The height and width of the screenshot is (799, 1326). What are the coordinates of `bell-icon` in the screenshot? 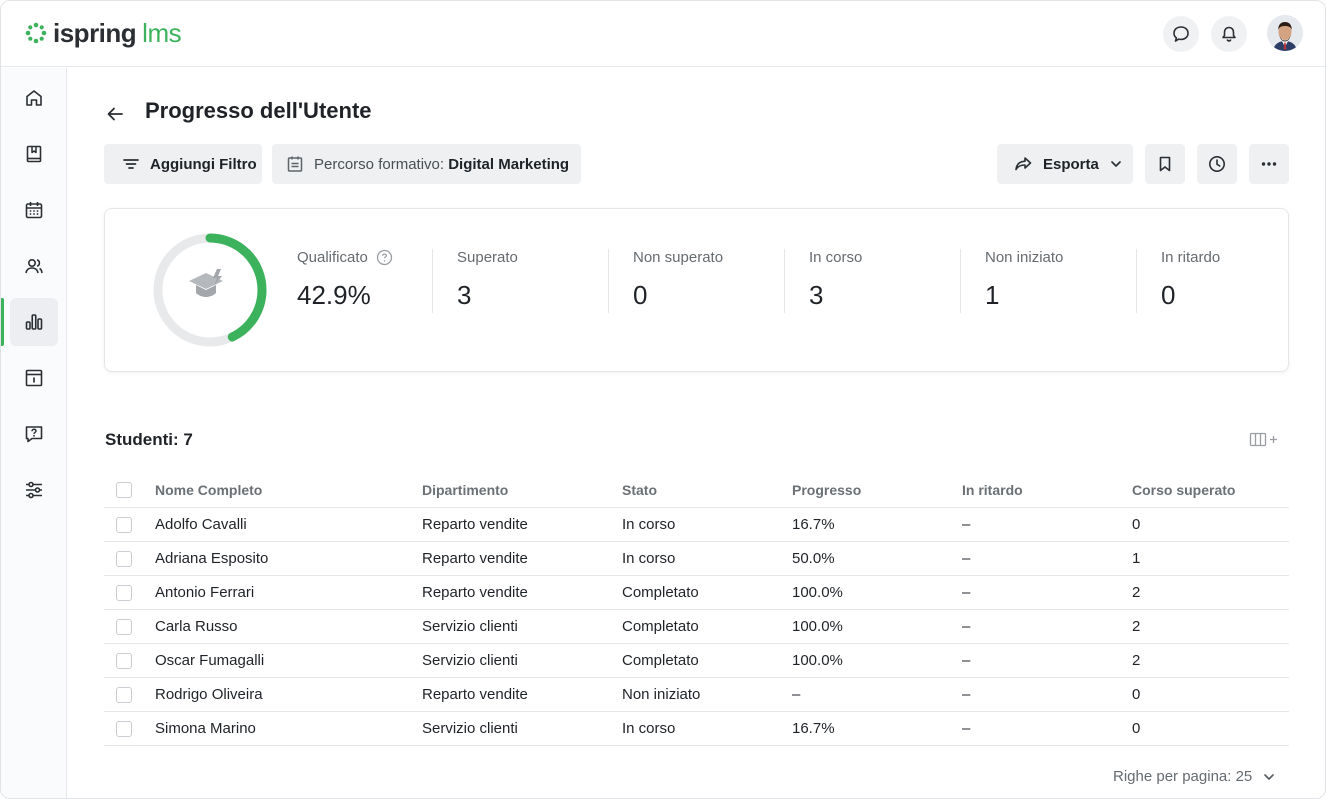 It's located at (1229, 34).